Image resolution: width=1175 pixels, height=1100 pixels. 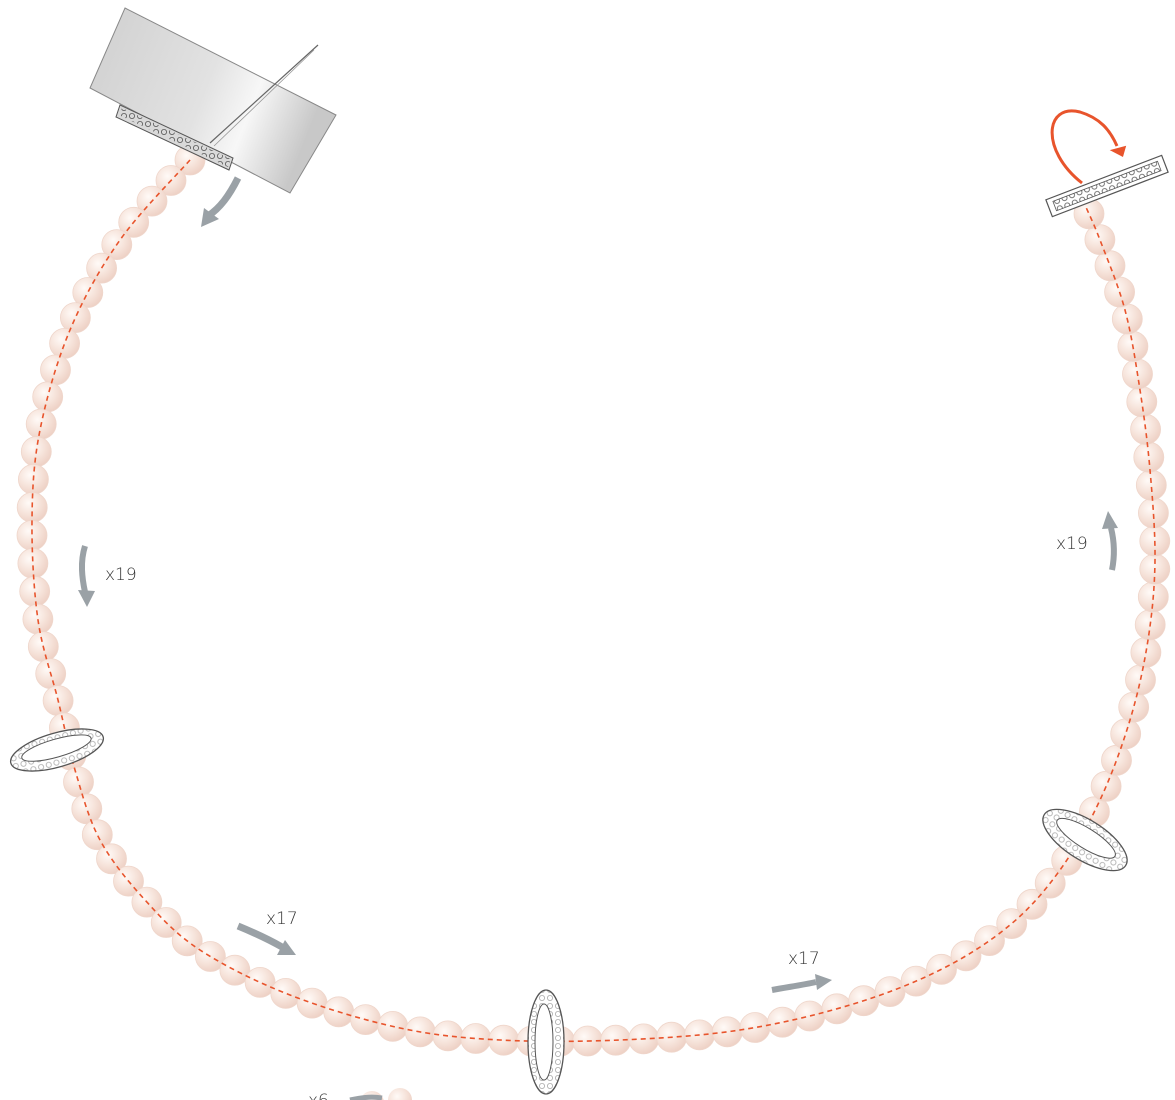 What do you see at coordinates (121, 575) in the screenshot?
I see `count-label-left-upper: x19` at bounding box center [121, 575].